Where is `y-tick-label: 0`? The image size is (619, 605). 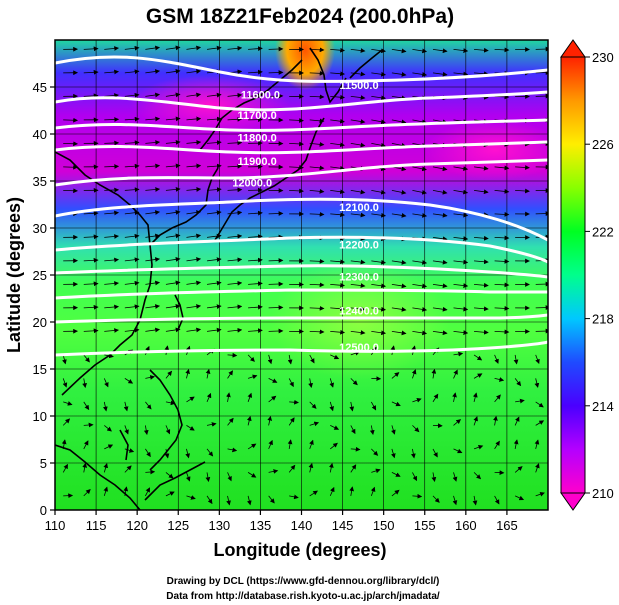 y-tick-label: 0 is located at coordinates (43, 510).